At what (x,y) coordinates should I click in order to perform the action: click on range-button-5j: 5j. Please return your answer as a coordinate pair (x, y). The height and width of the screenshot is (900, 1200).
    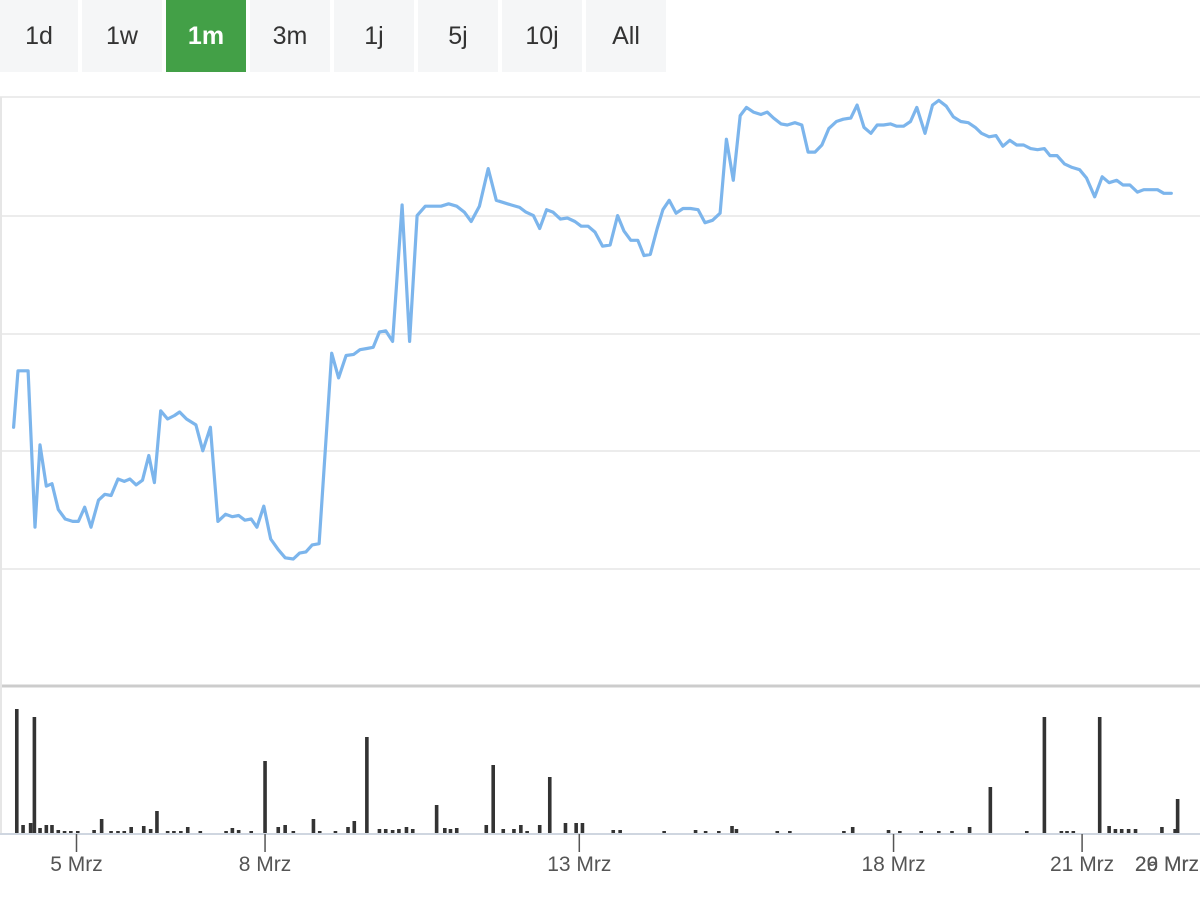
    Looking at the image, I should click on (458, 36).